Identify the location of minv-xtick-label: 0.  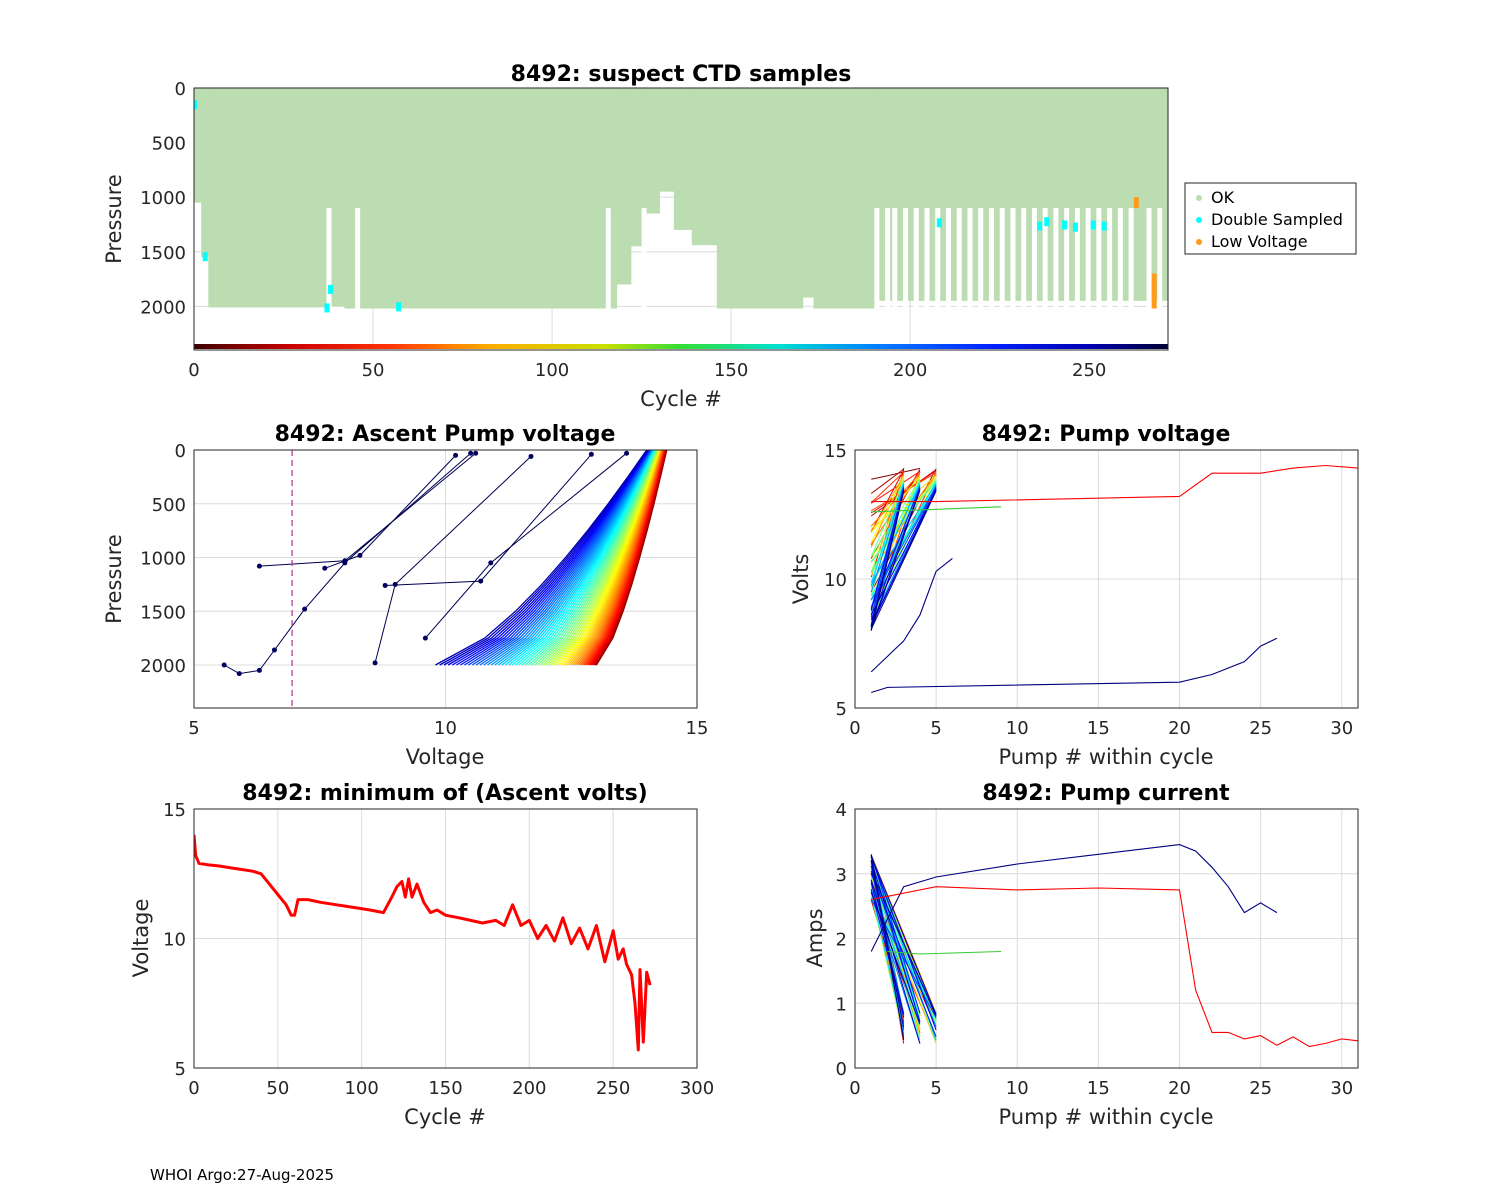
(193, 1088).